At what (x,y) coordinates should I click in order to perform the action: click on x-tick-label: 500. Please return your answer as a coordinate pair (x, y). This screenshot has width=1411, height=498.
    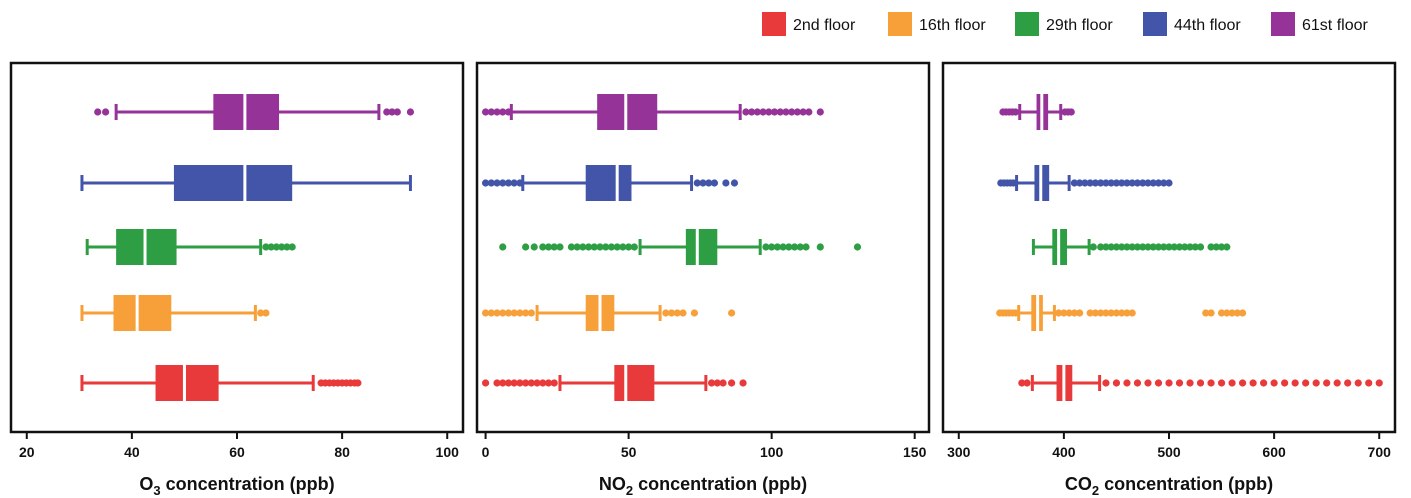
    Looking at the image, I should click on (1169, 452).